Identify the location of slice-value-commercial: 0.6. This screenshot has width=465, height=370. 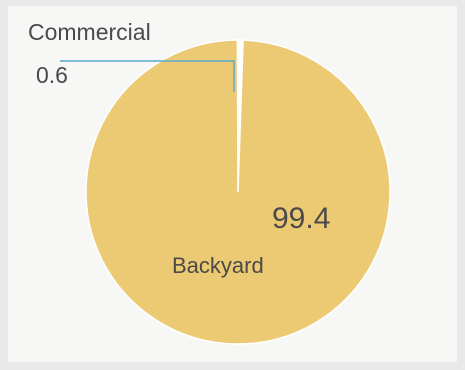
(52, 75).